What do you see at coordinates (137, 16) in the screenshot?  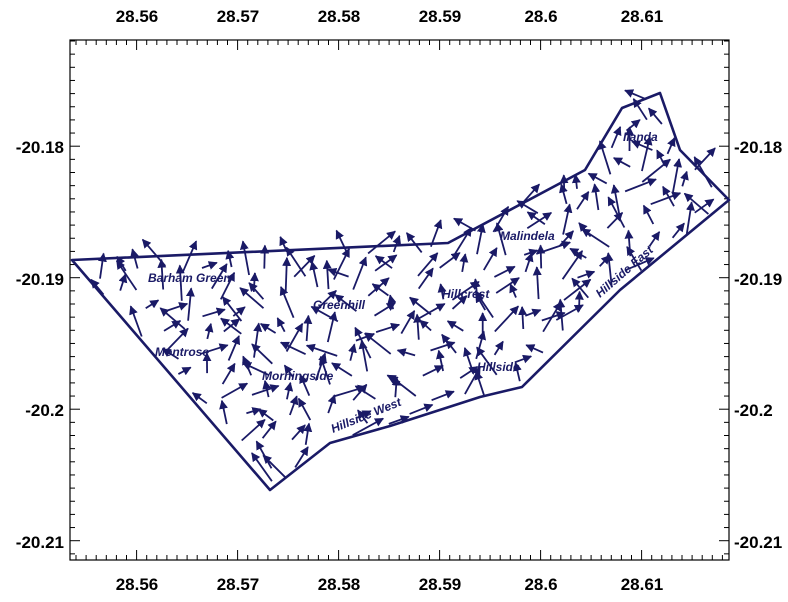 I see `x-tick-top-1: 28.56` at bounding box center [137, 16].